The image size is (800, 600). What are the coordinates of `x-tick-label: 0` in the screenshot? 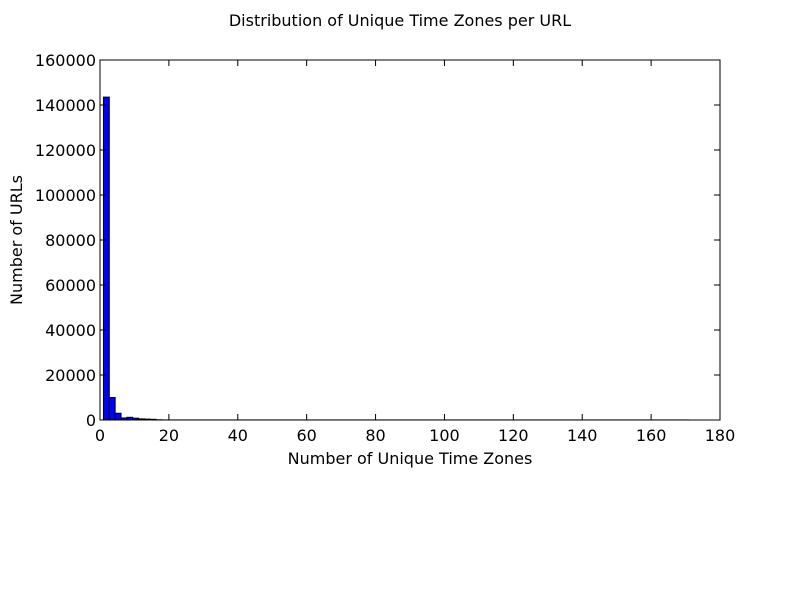 It's located at (100, 435).